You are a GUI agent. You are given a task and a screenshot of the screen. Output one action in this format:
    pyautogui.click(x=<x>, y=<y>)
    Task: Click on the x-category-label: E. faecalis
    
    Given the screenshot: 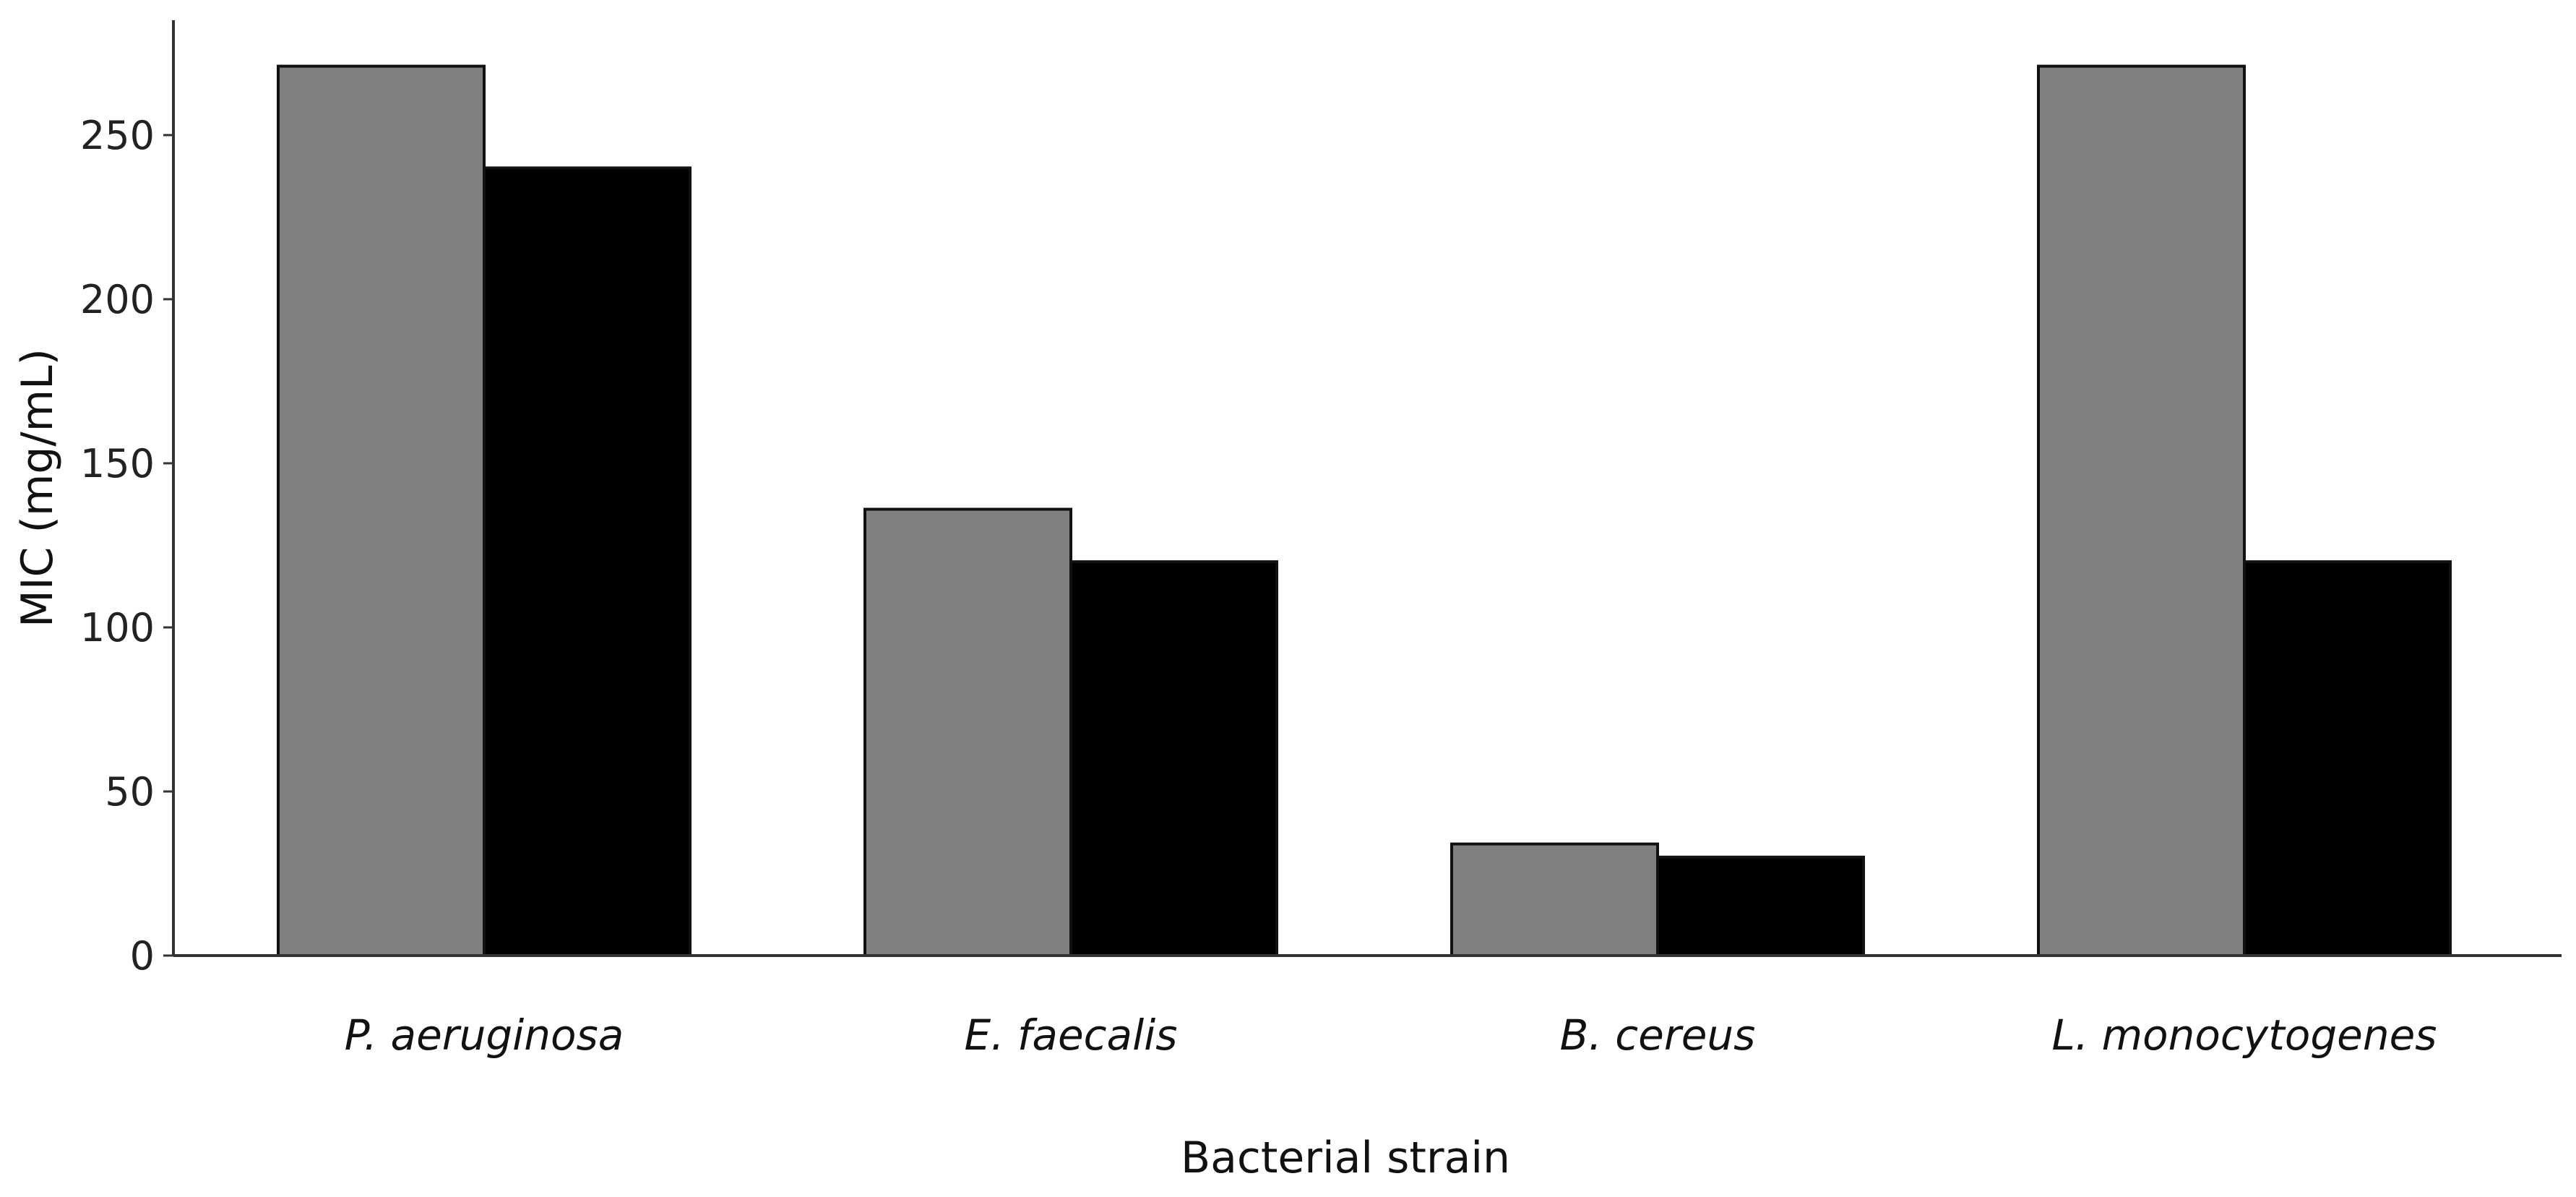 What is the action you would take?
    pyautogui.click(x=1070, y=1035)
    